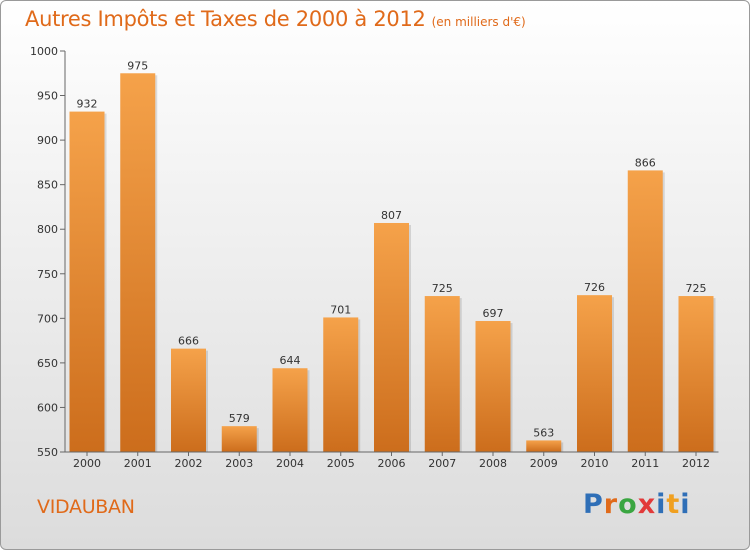 Image resolution: width=750 pixels, height=550 pixels. Describe the element at coordinates (340, 309) in the screenshot. I see `bar-value-label: 701` at that location.